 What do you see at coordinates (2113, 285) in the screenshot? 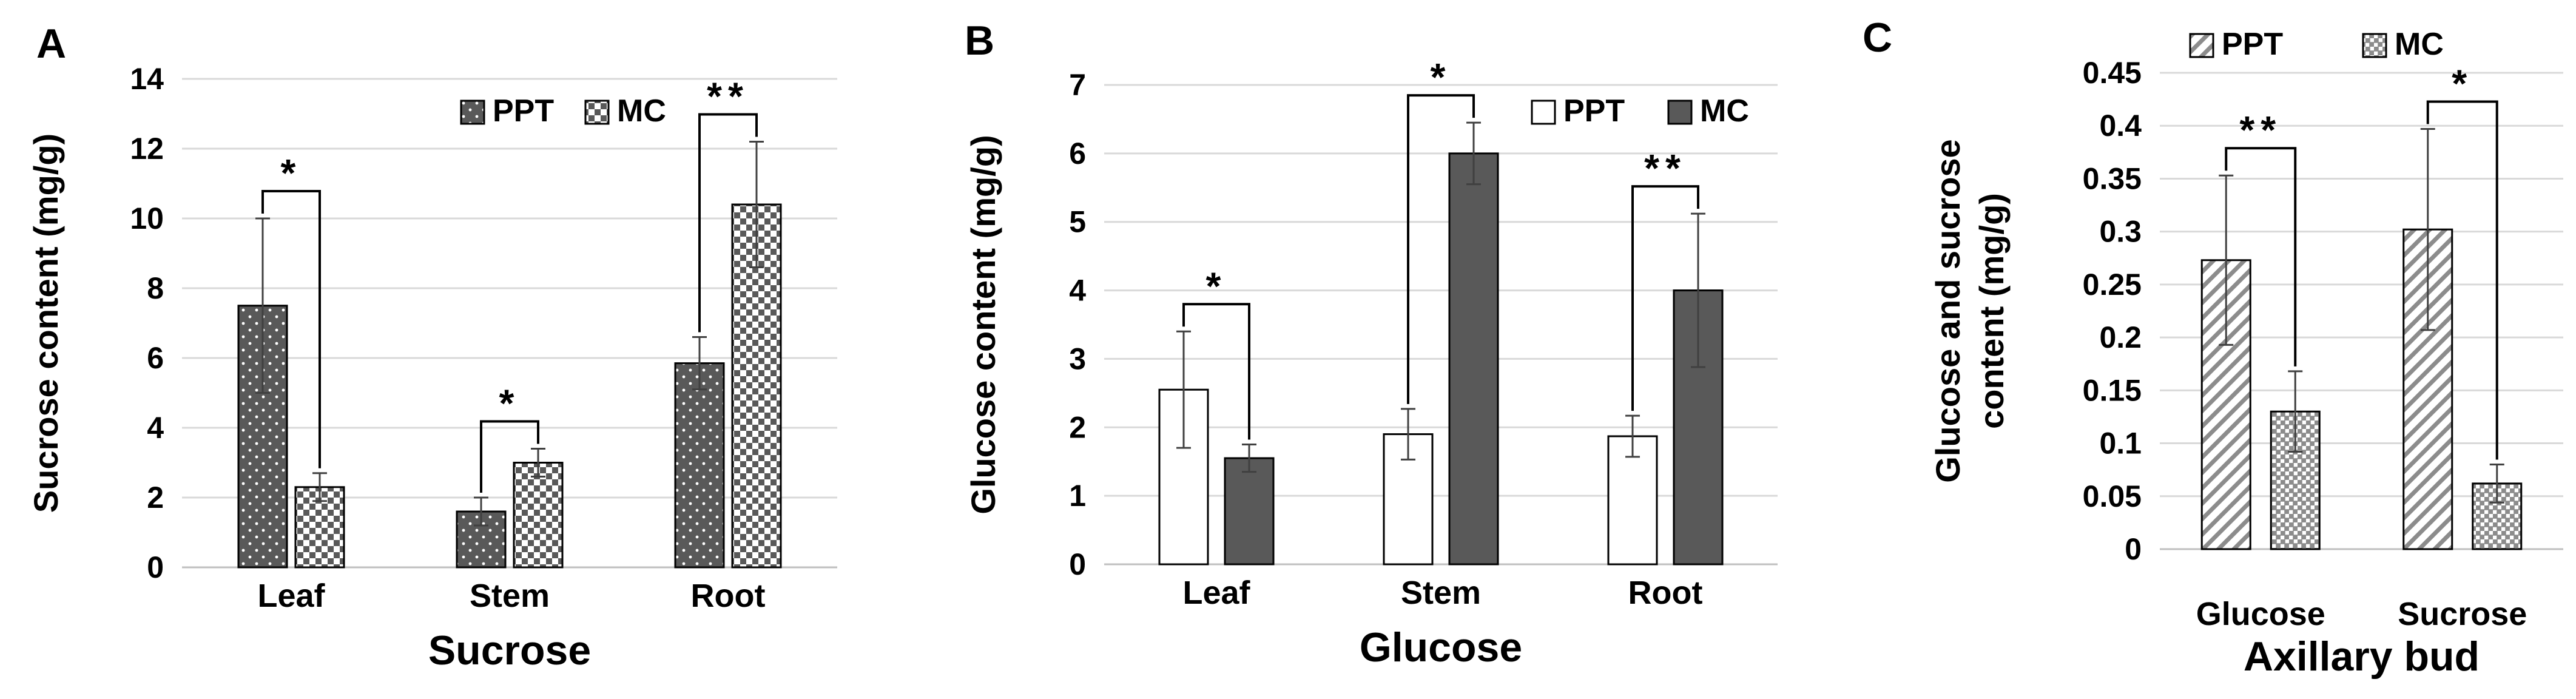
I see `y-tick-label: 0.25` at bounding box center [2113, 285].